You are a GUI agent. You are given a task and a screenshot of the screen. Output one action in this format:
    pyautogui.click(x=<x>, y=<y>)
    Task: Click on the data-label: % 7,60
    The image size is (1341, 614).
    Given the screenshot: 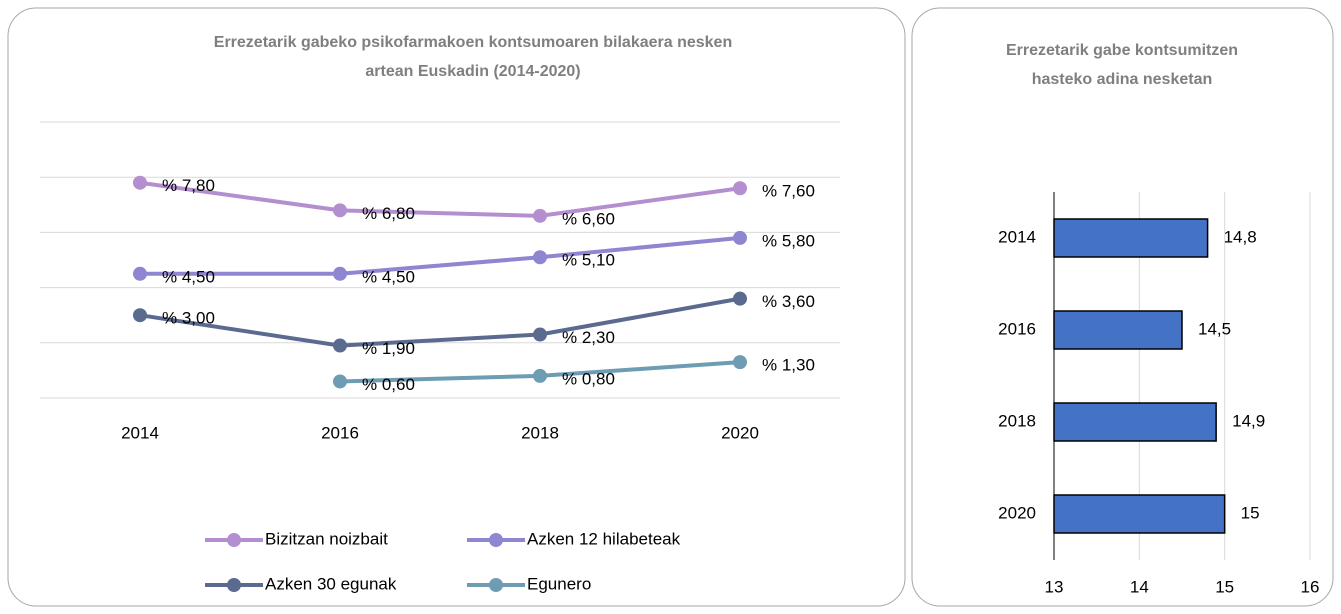 What is the action you would take?
    pyautogui.click(x=788, y=191)
    